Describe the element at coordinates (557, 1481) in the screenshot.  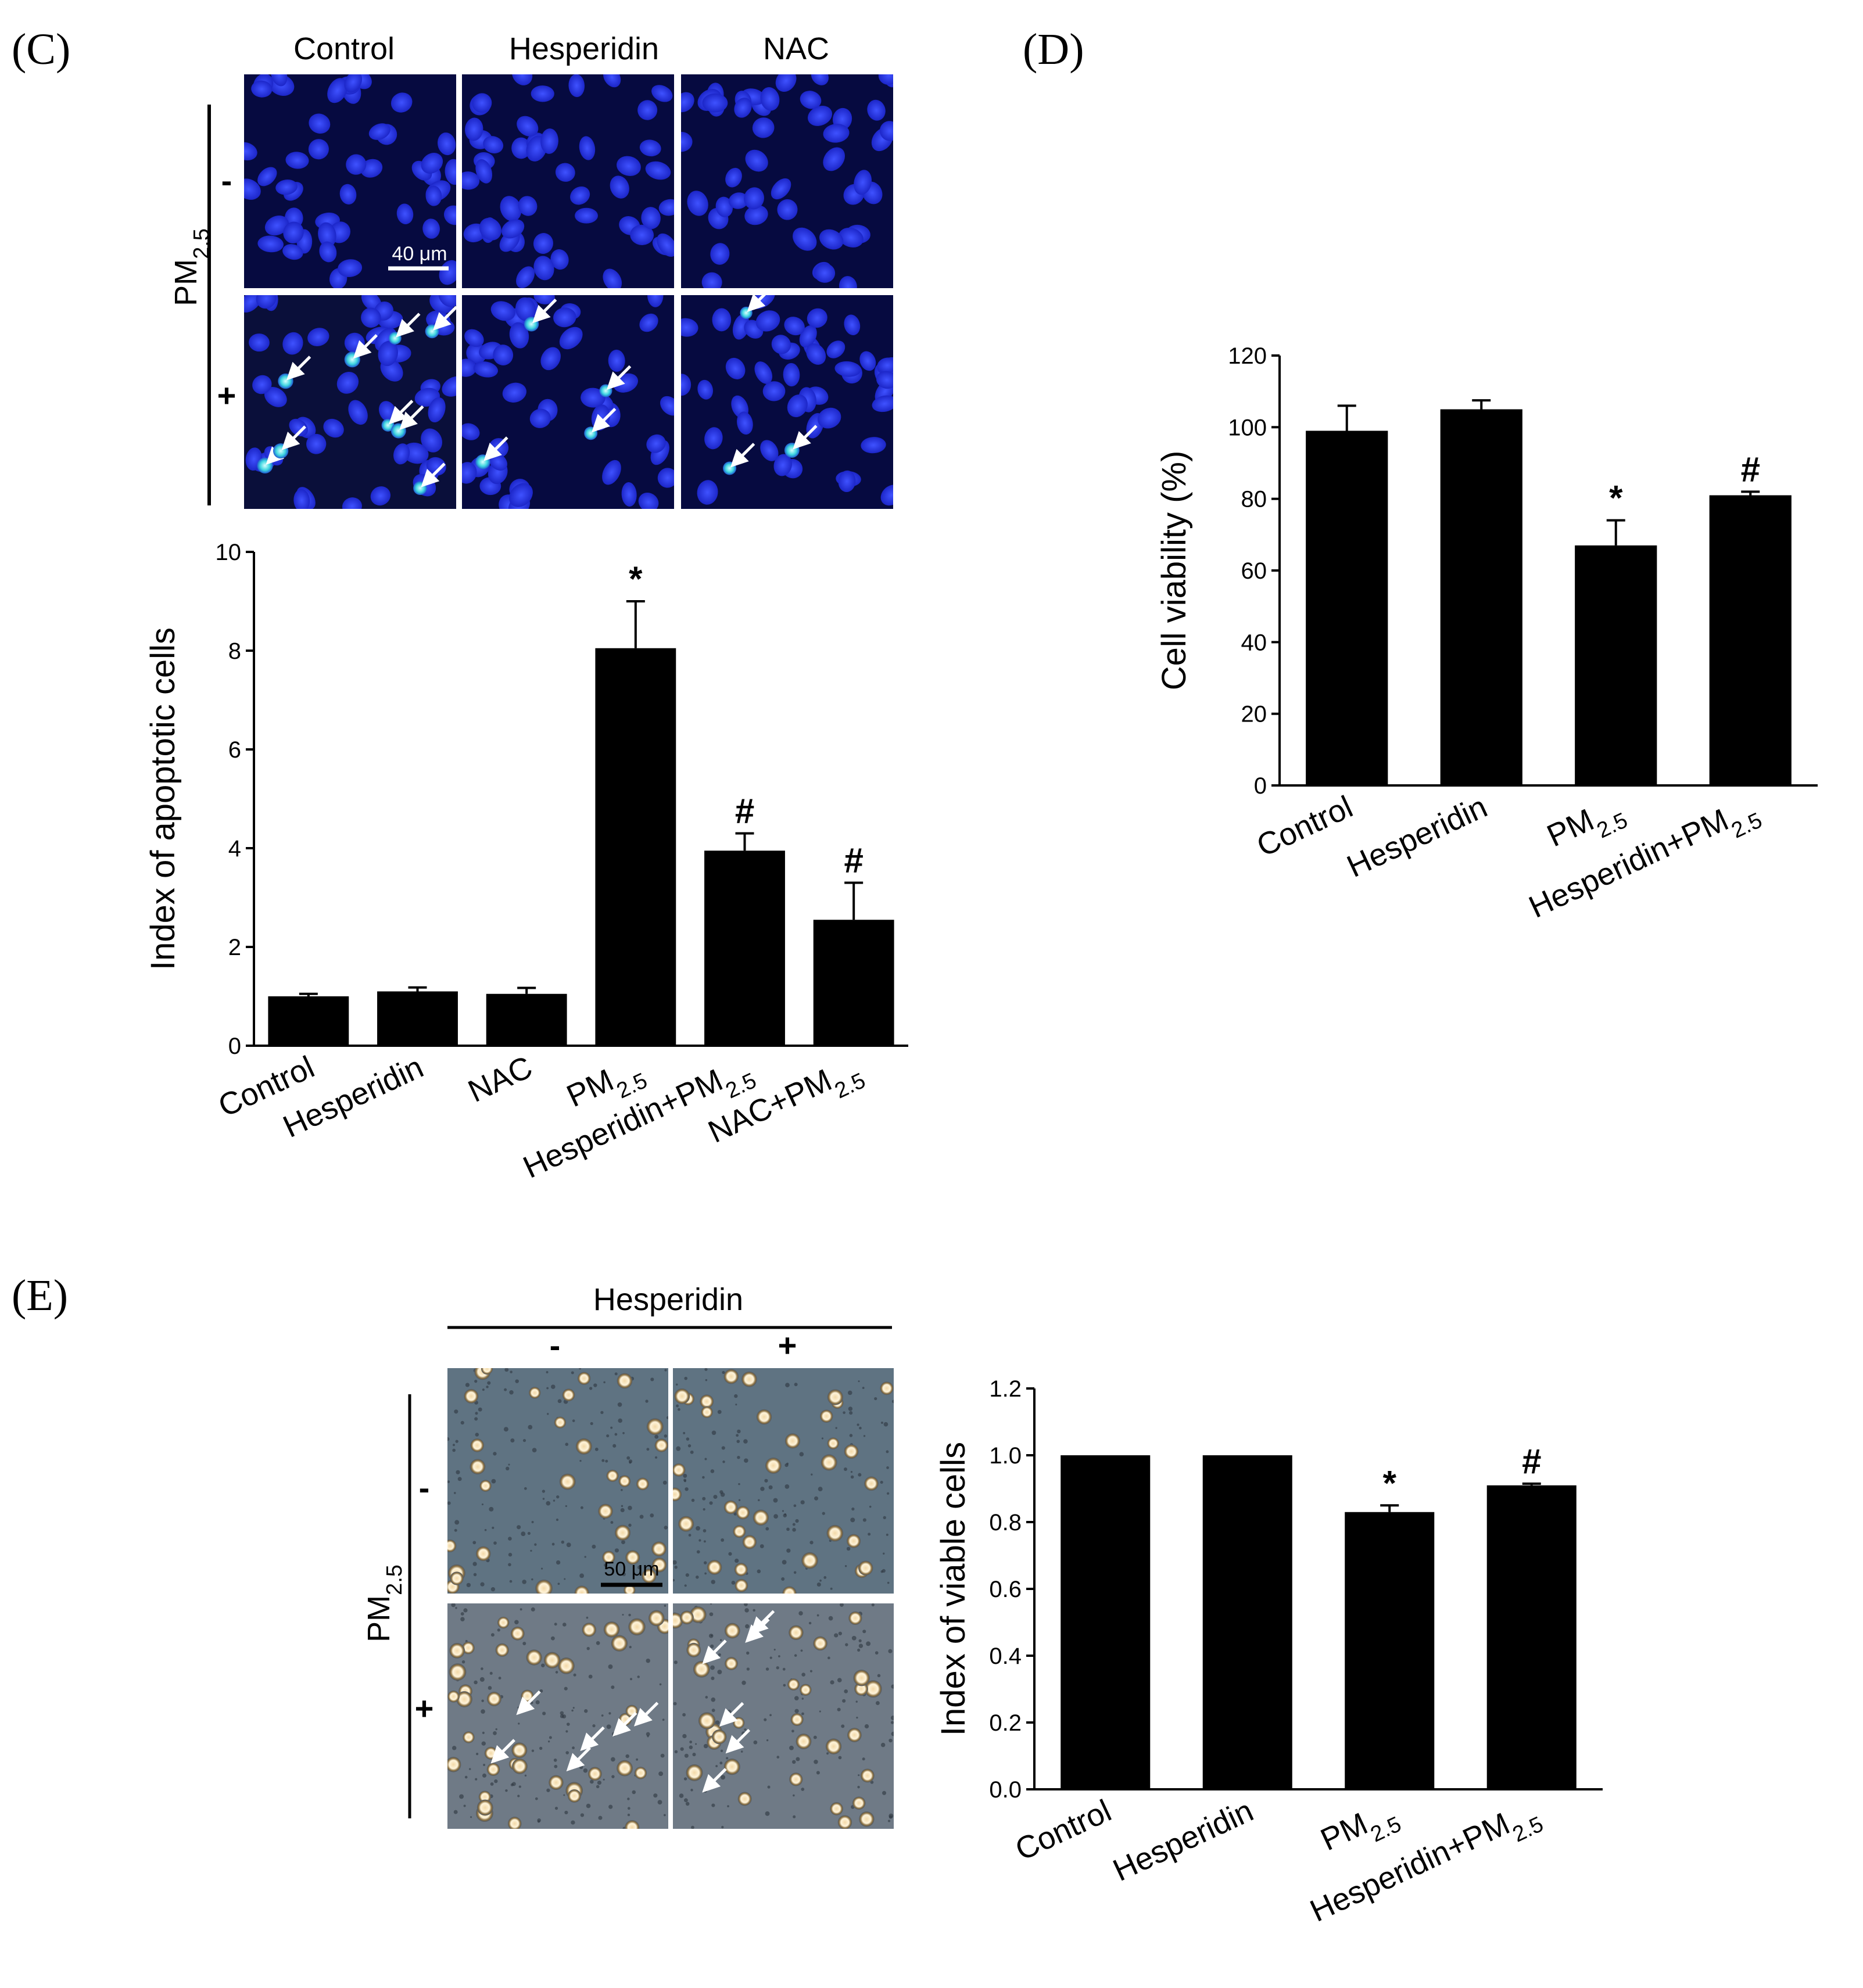
I see `micro-e-tile-r1-c1` at that location.